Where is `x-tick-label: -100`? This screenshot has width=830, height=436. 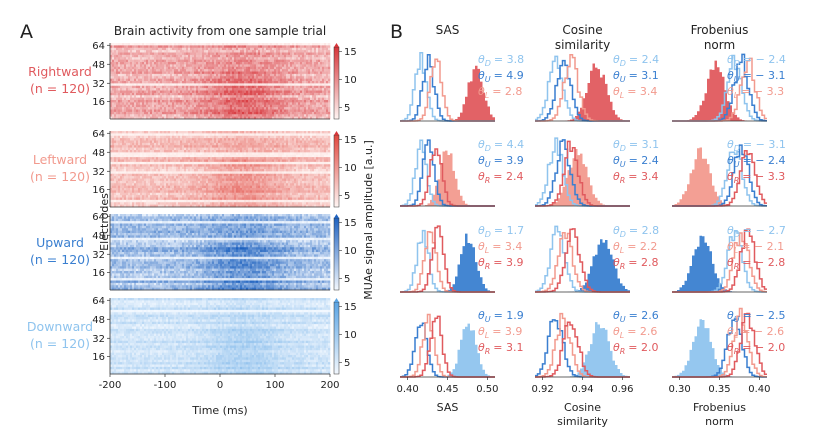
x-tick-label: -100 is located at coordinates (165, 385).